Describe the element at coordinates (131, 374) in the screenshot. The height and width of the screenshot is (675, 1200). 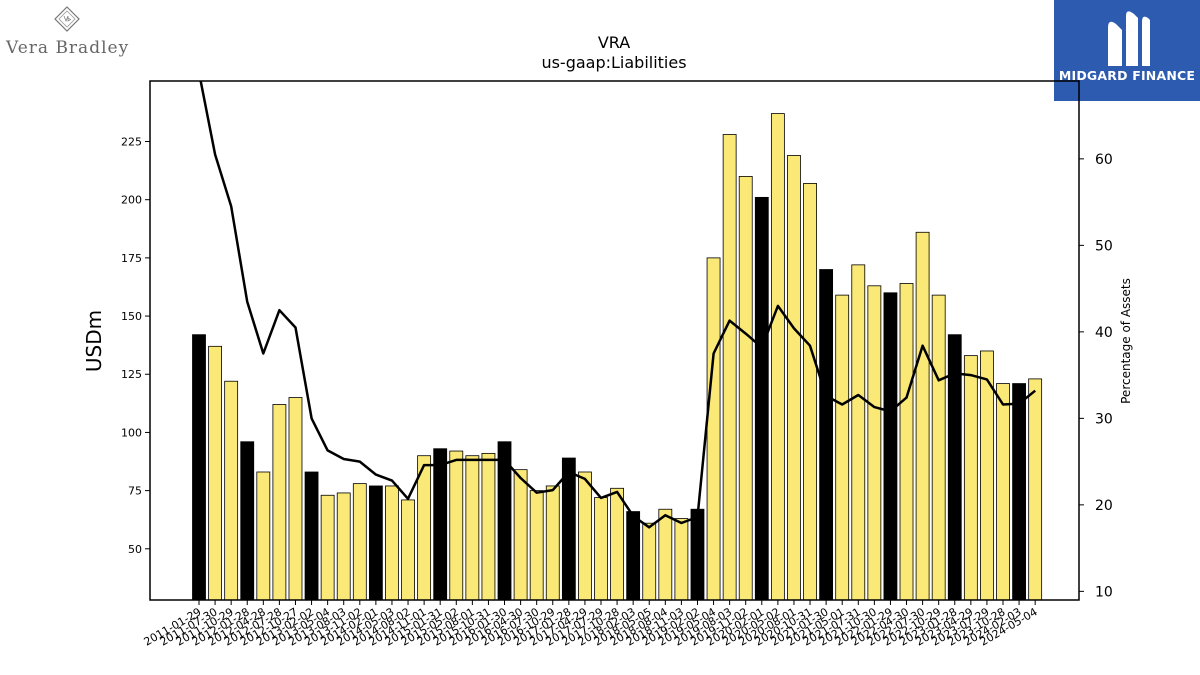
I see `y-tick-label-125: 125` at that location.